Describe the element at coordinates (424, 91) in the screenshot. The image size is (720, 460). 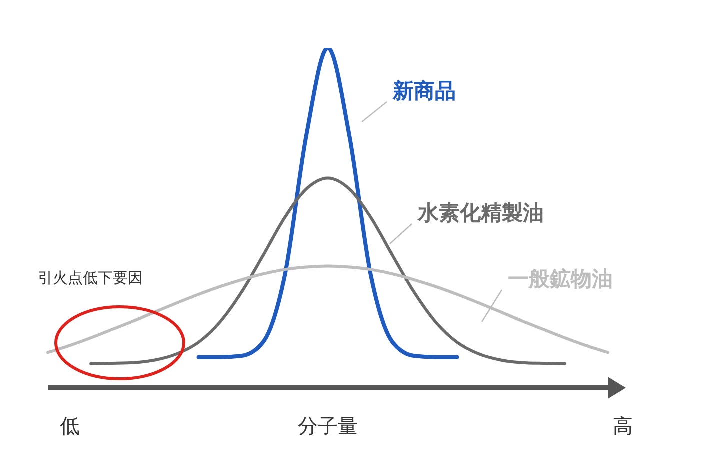
I see `text: 新商品` at that location.